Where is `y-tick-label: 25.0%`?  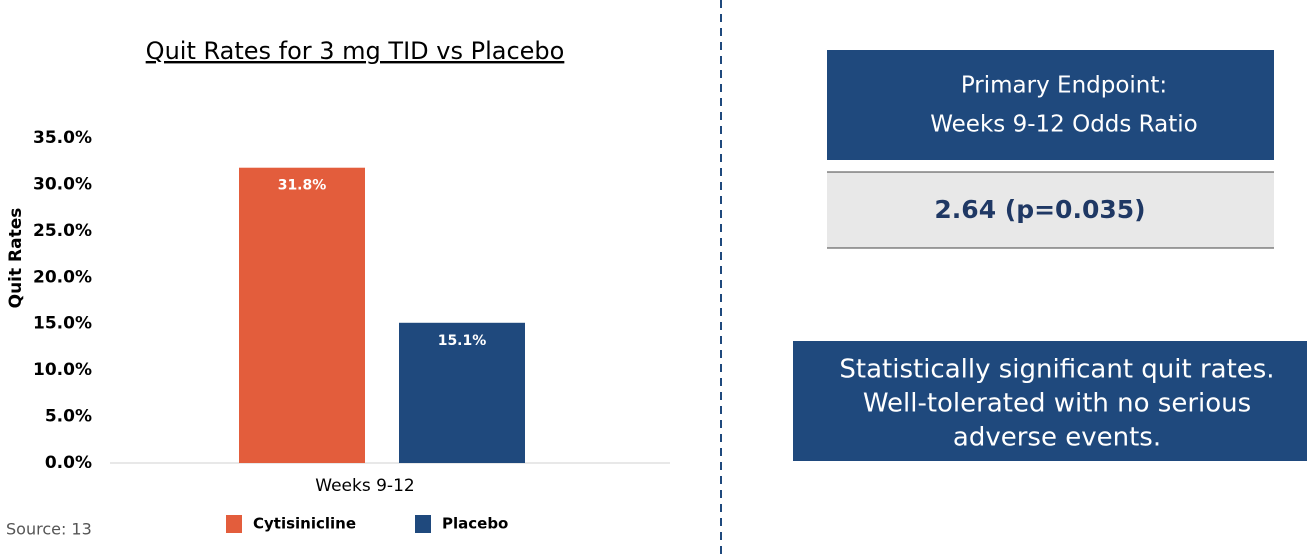 y-tick-label: 25.0% is located at coordinates (62, 231).